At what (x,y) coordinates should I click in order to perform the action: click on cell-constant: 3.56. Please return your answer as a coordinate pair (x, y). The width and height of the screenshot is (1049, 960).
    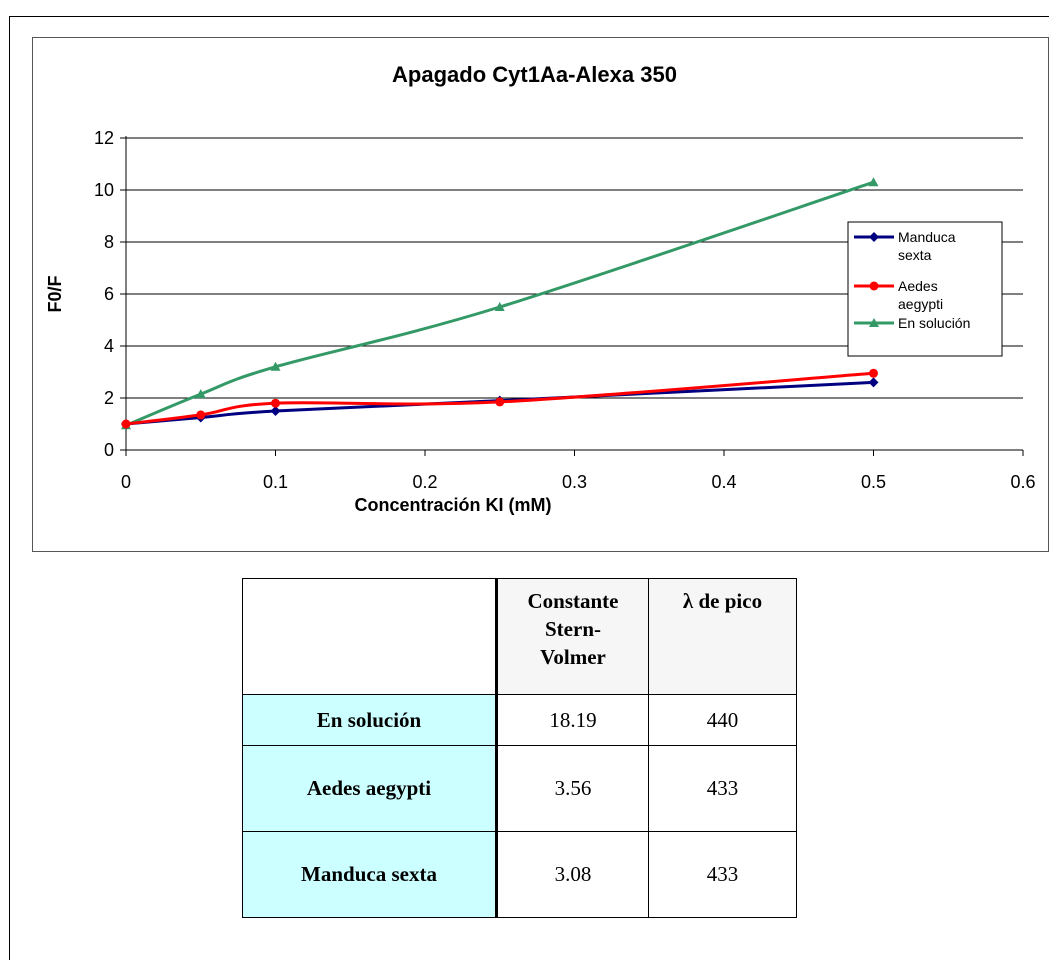
    Looking at the image, I should click on (572, 788).